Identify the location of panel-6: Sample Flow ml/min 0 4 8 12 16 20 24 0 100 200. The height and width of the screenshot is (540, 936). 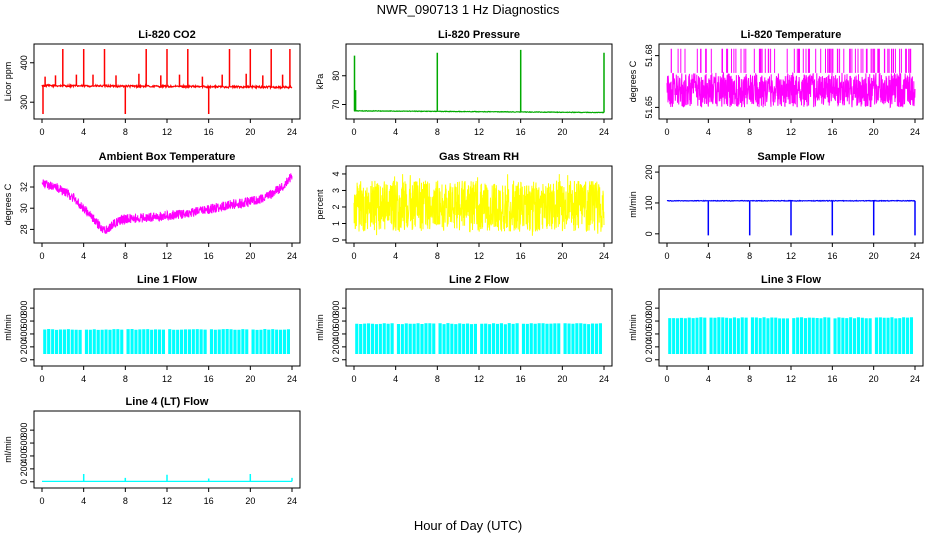
(776, 206).